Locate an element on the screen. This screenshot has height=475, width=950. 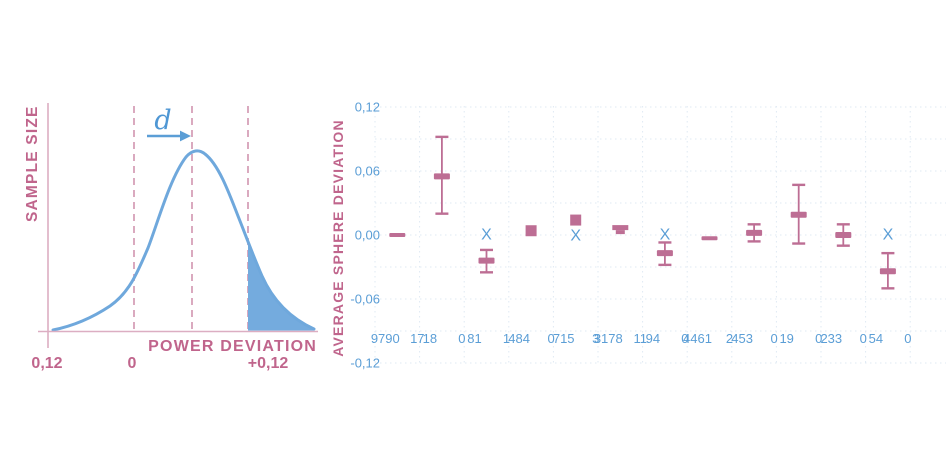
count-main: 81 is located at coordinates (474, 338).